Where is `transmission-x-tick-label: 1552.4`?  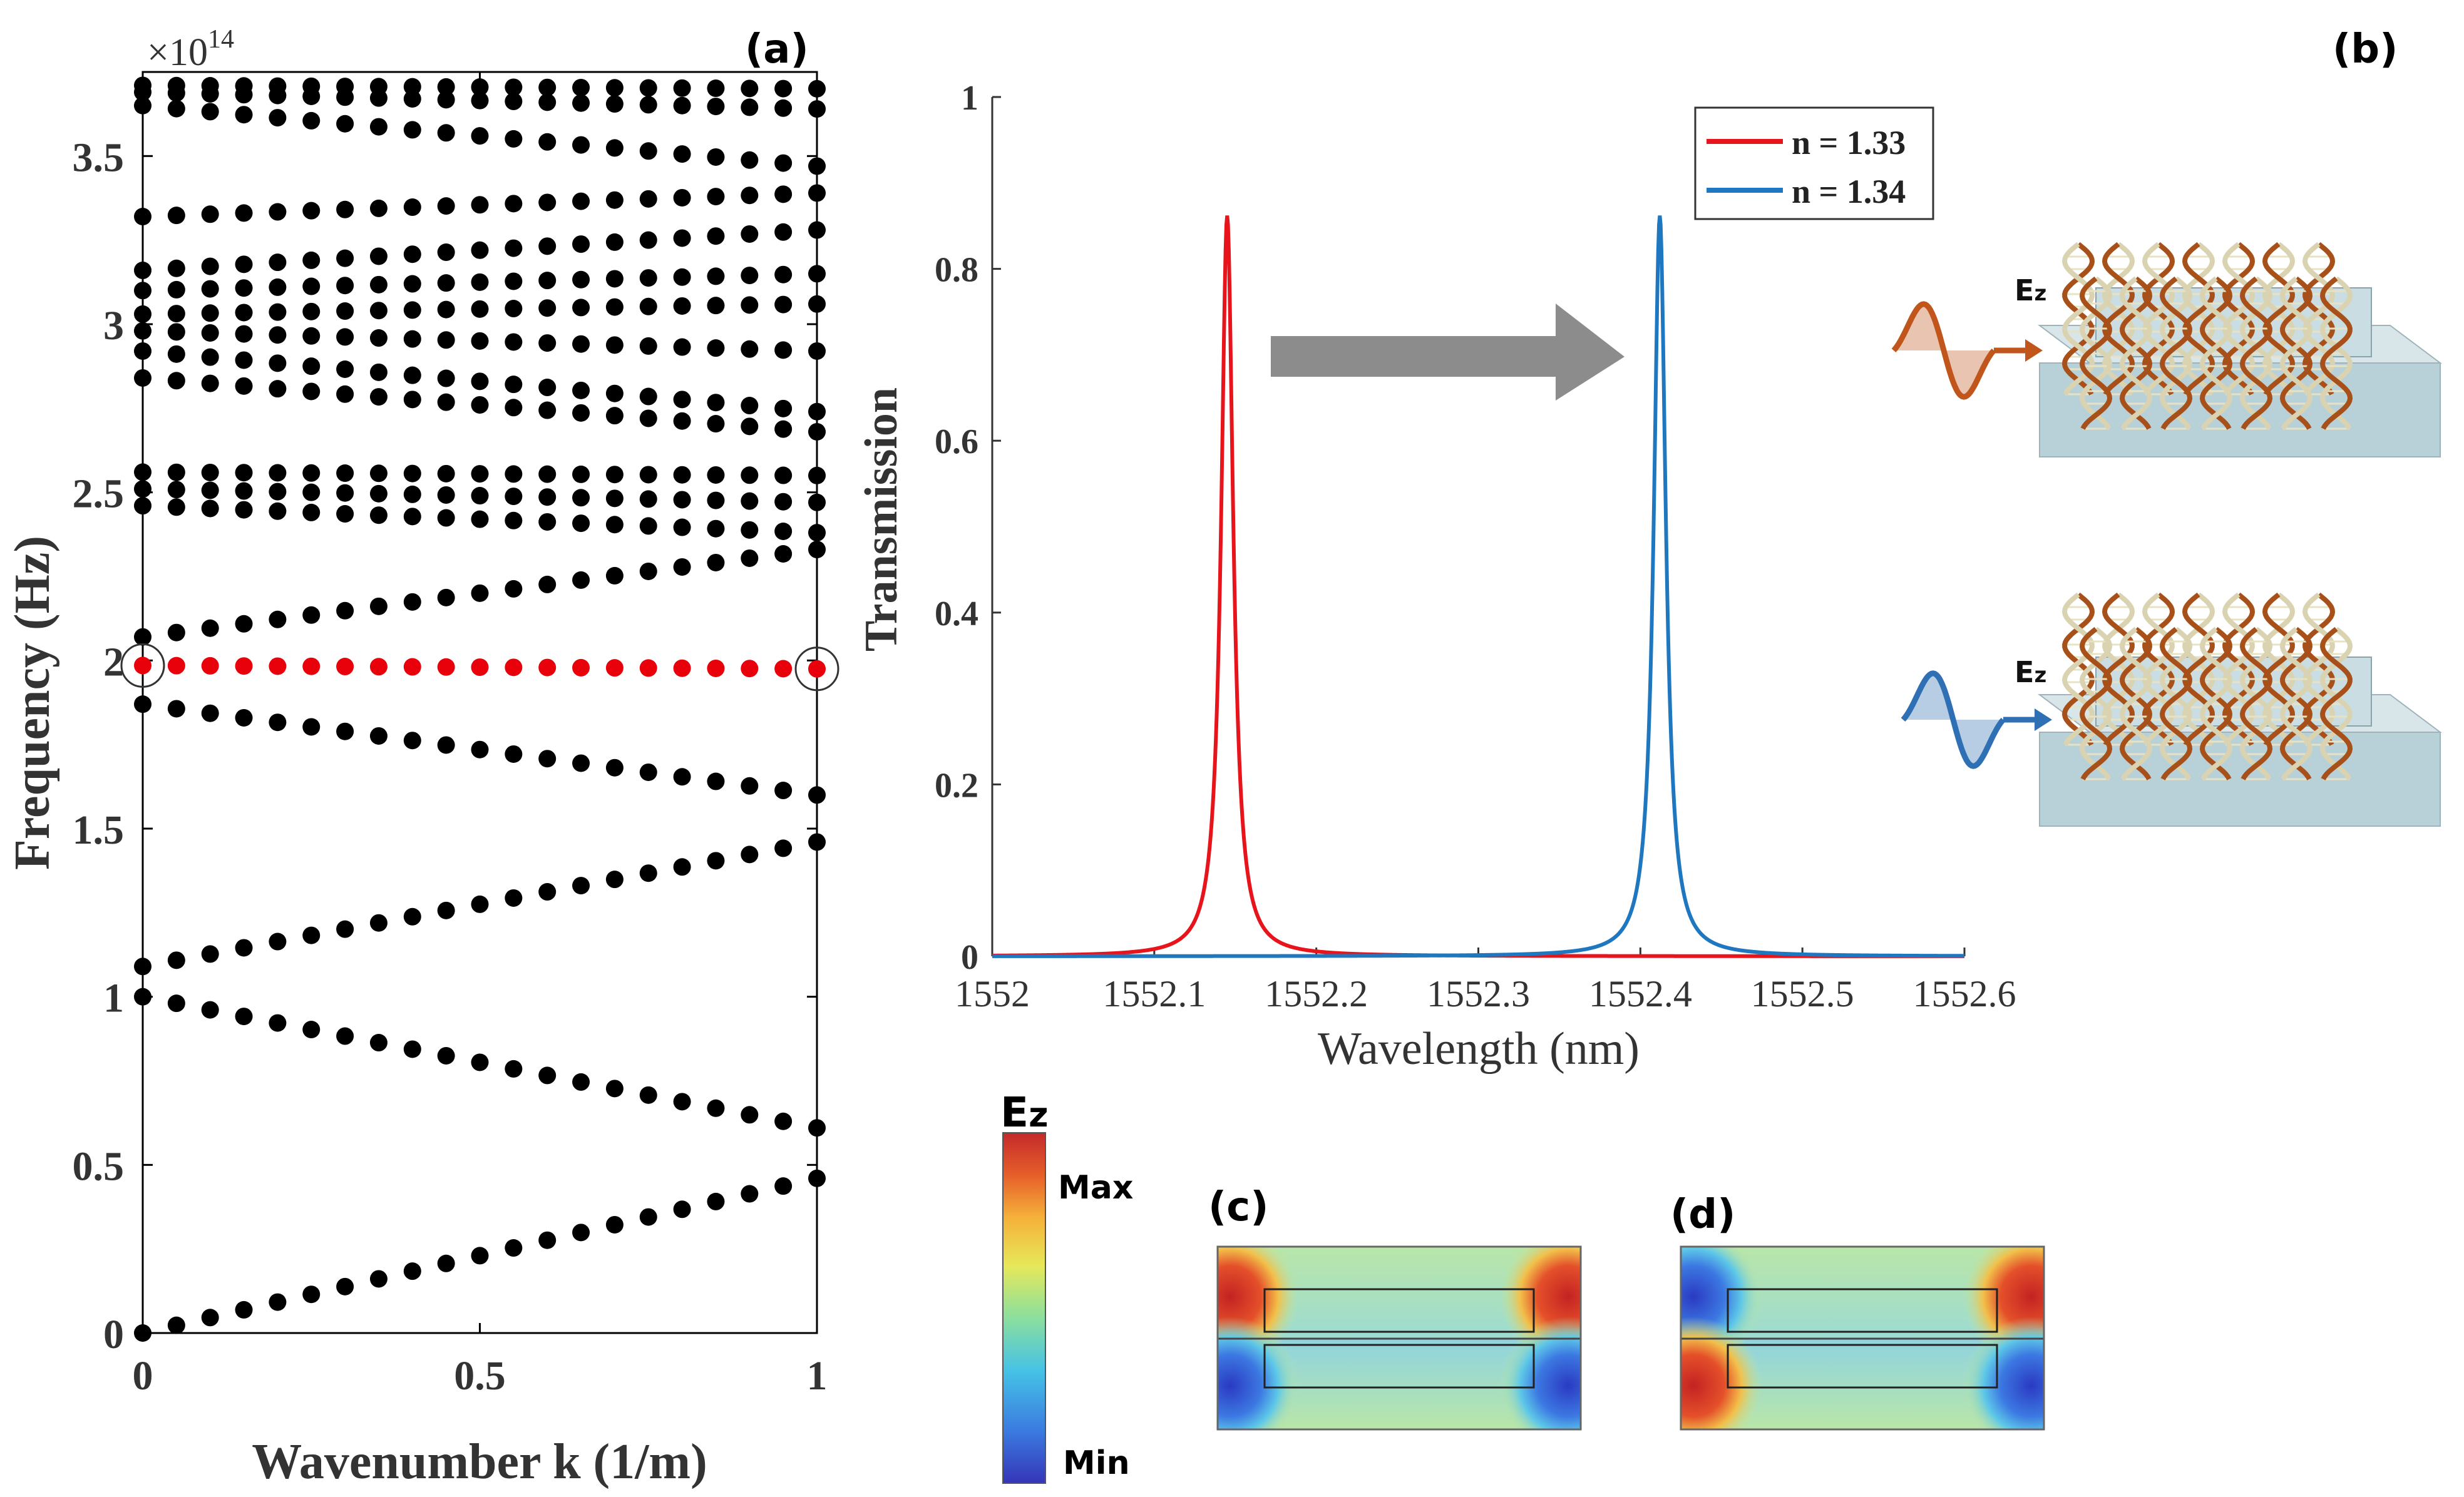
transmission-x-tick-label: 1552.4 is located at coordinates (1640, 994).